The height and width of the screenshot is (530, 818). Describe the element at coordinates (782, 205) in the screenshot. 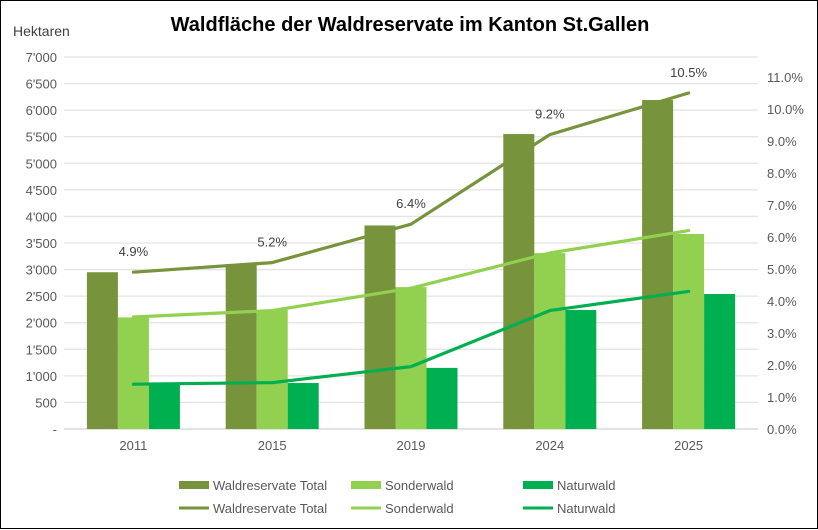

I see `y2-tick-label: 7.0%` at that location.